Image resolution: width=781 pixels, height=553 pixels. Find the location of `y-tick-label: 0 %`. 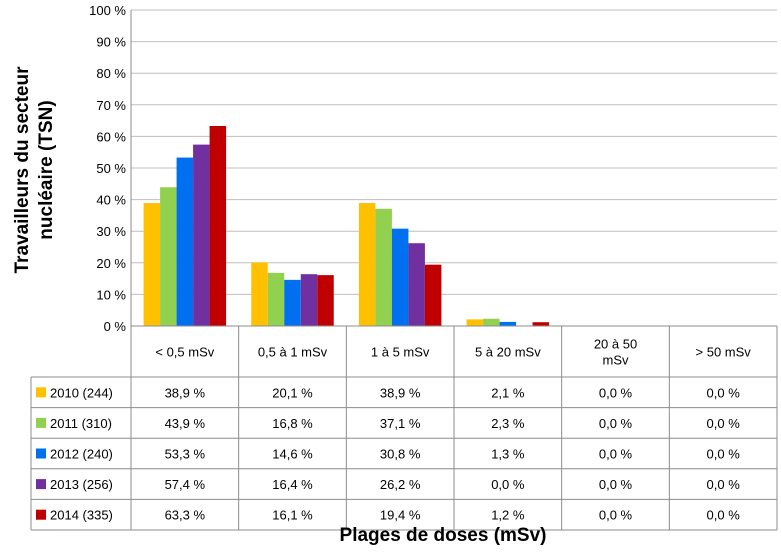

y-tick-label: 0 % is located at coordinates (115, 326).